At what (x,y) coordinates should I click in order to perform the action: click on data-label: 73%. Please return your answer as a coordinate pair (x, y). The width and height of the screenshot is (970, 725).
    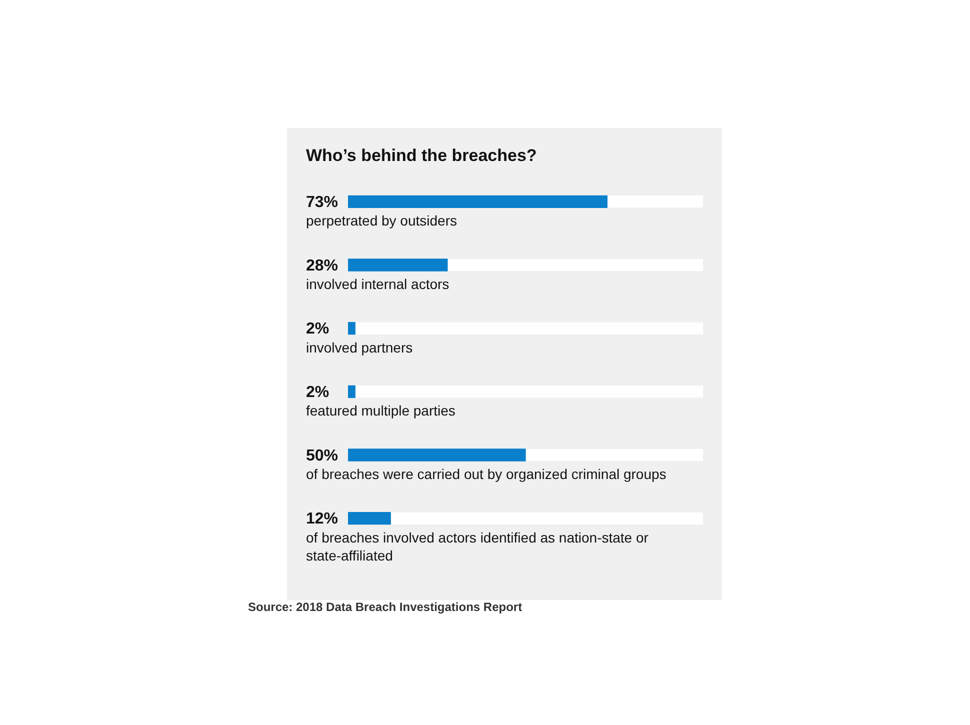
    Looking at the image, I should click on (322, 203).